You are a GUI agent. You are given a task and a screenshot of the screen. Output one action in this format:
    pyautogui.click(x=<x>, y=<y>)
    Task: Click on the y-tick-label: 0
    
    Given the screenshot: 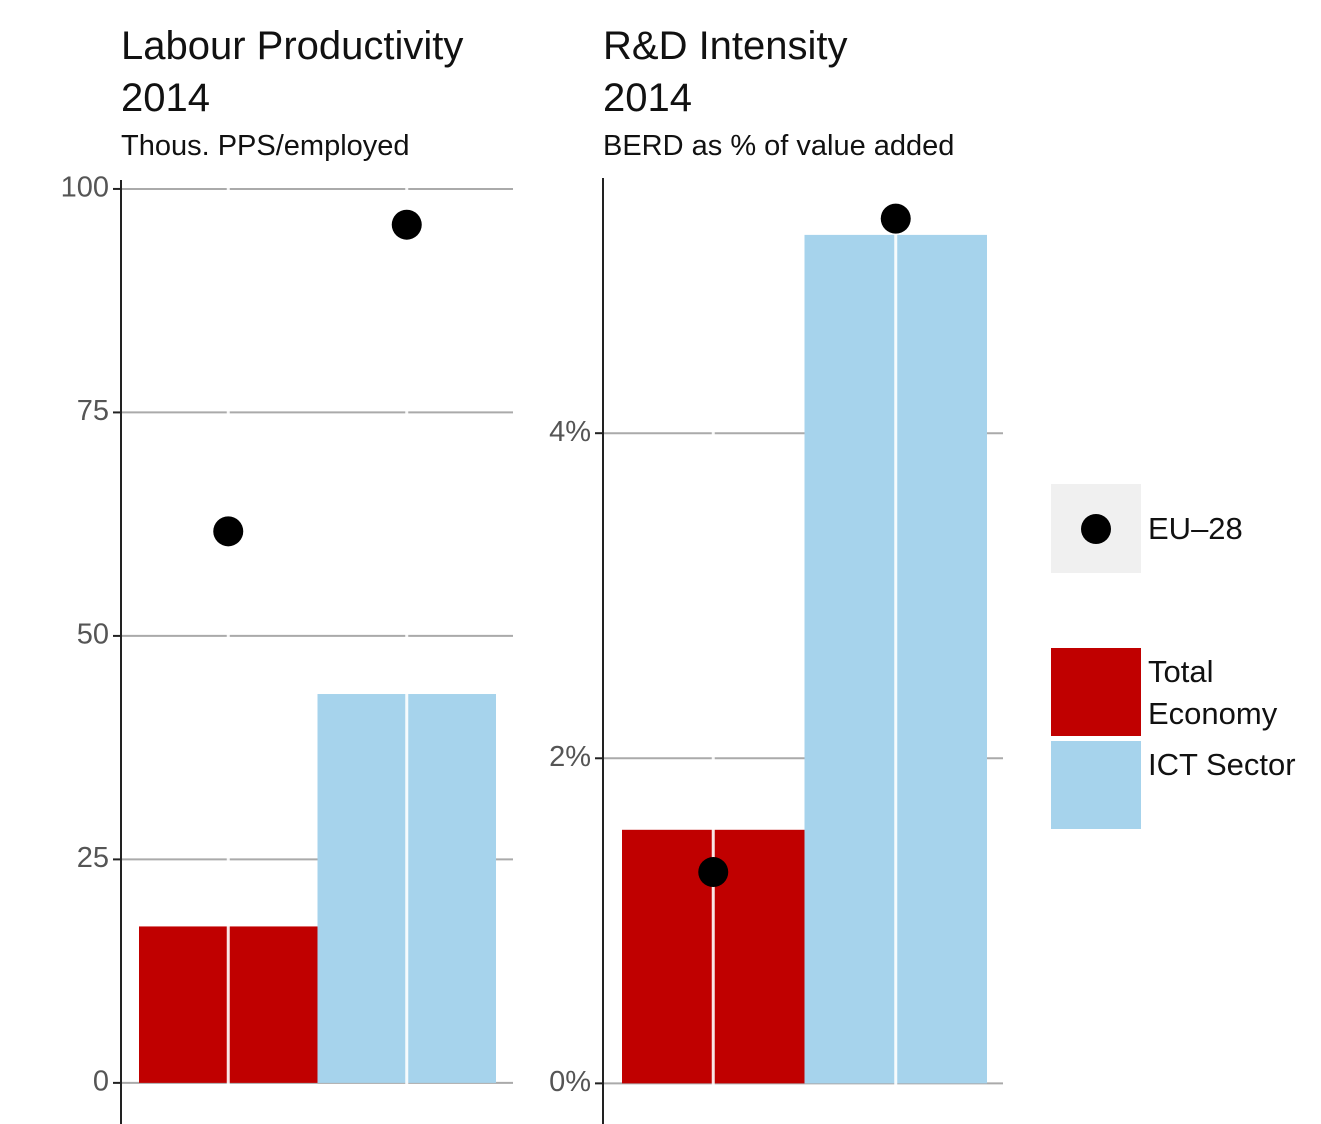 What is the action you would take?
    pyautogui.click(x=101, y=1082)
    